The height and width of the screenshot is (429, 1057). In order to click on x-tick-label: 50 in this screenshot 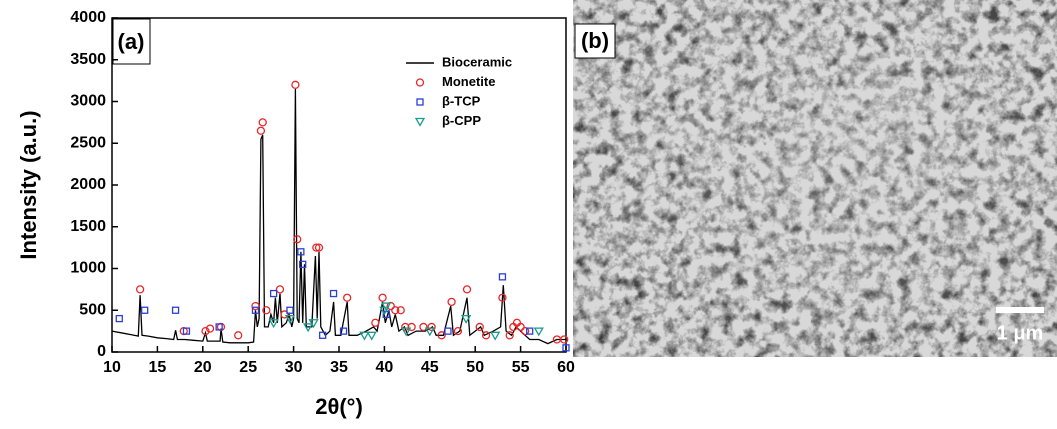, I will do `click(475, 367)`.